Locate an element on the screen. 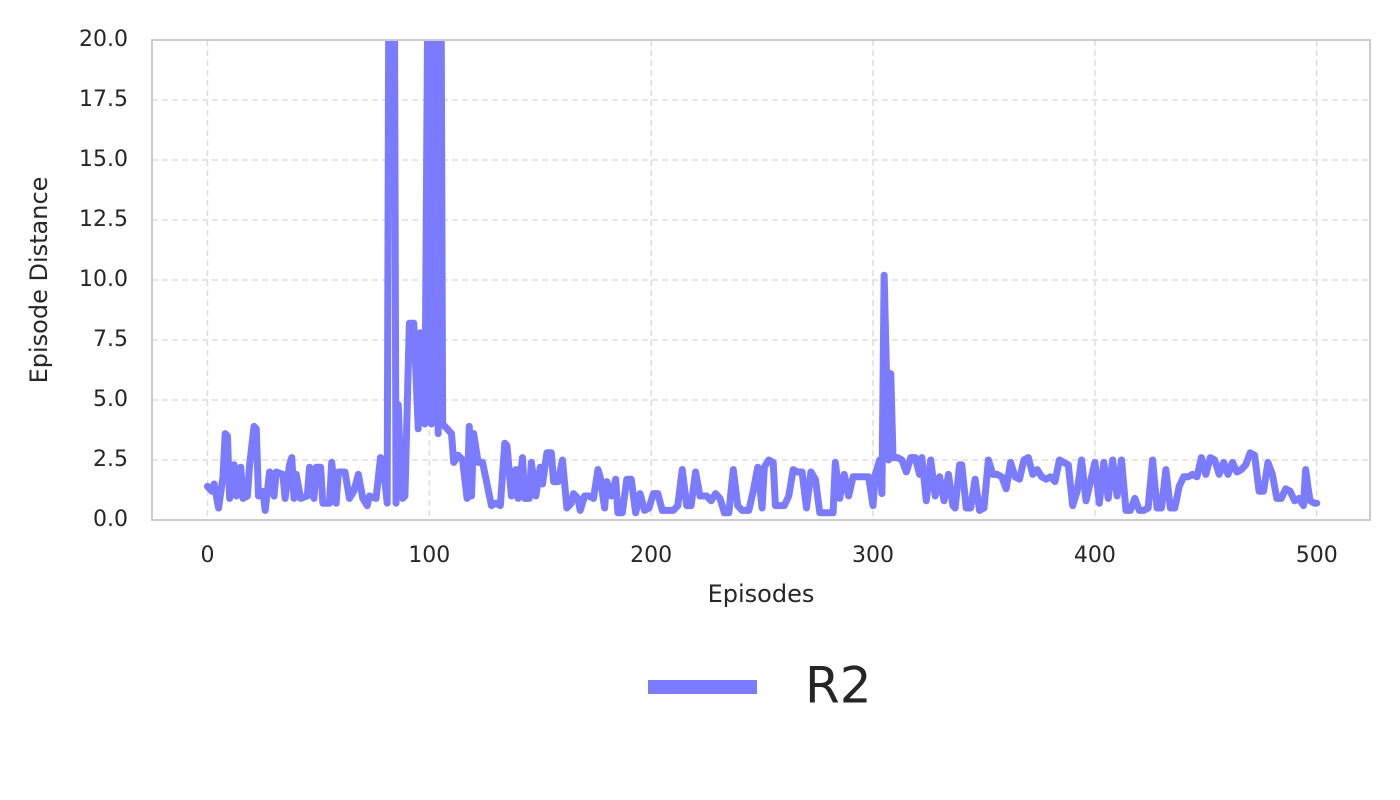  x-tick-label: 400 is located at coordinates (1095, 555).